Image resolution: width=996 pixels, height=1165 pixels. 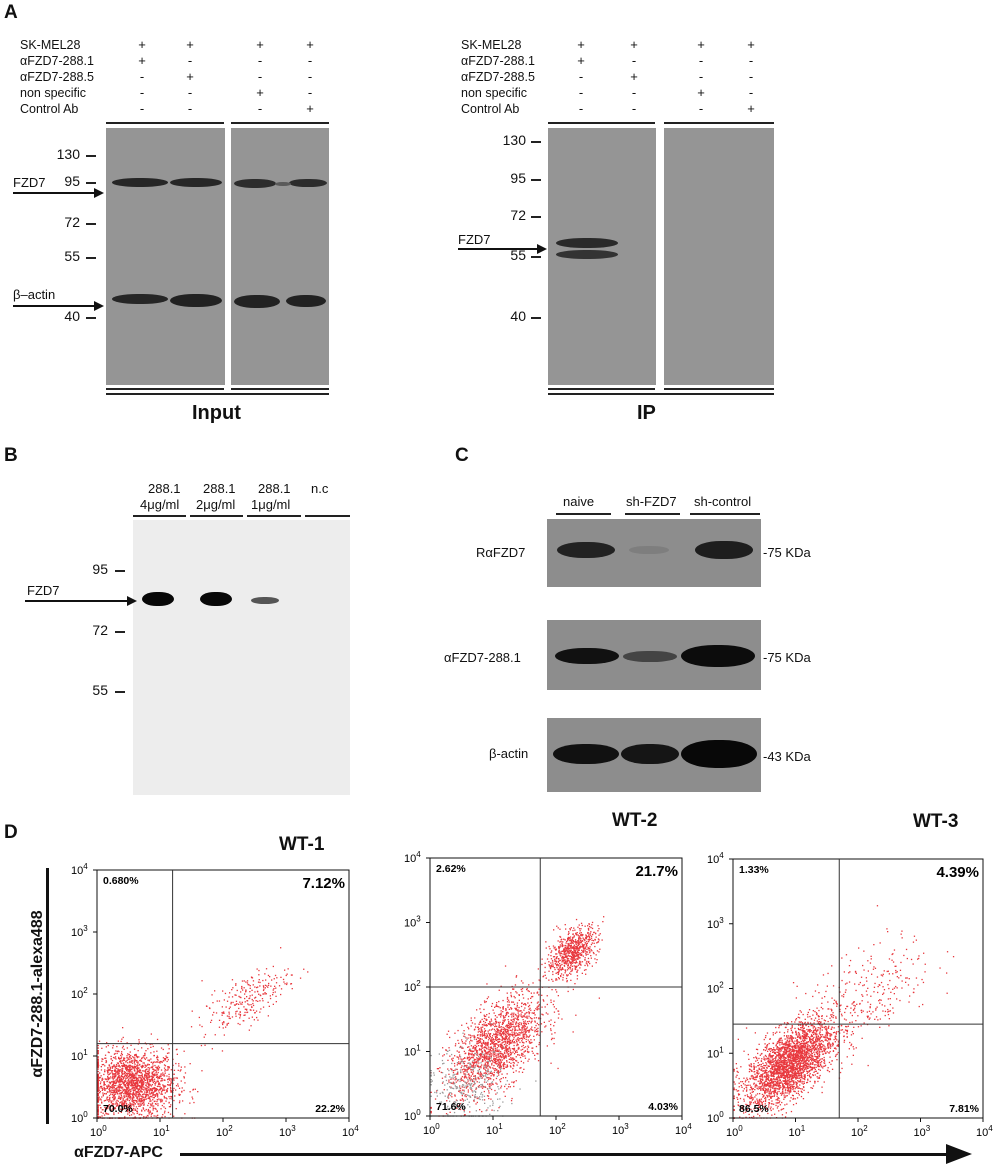 I want to click on input-caption: Input, so click(x=216, y=413).